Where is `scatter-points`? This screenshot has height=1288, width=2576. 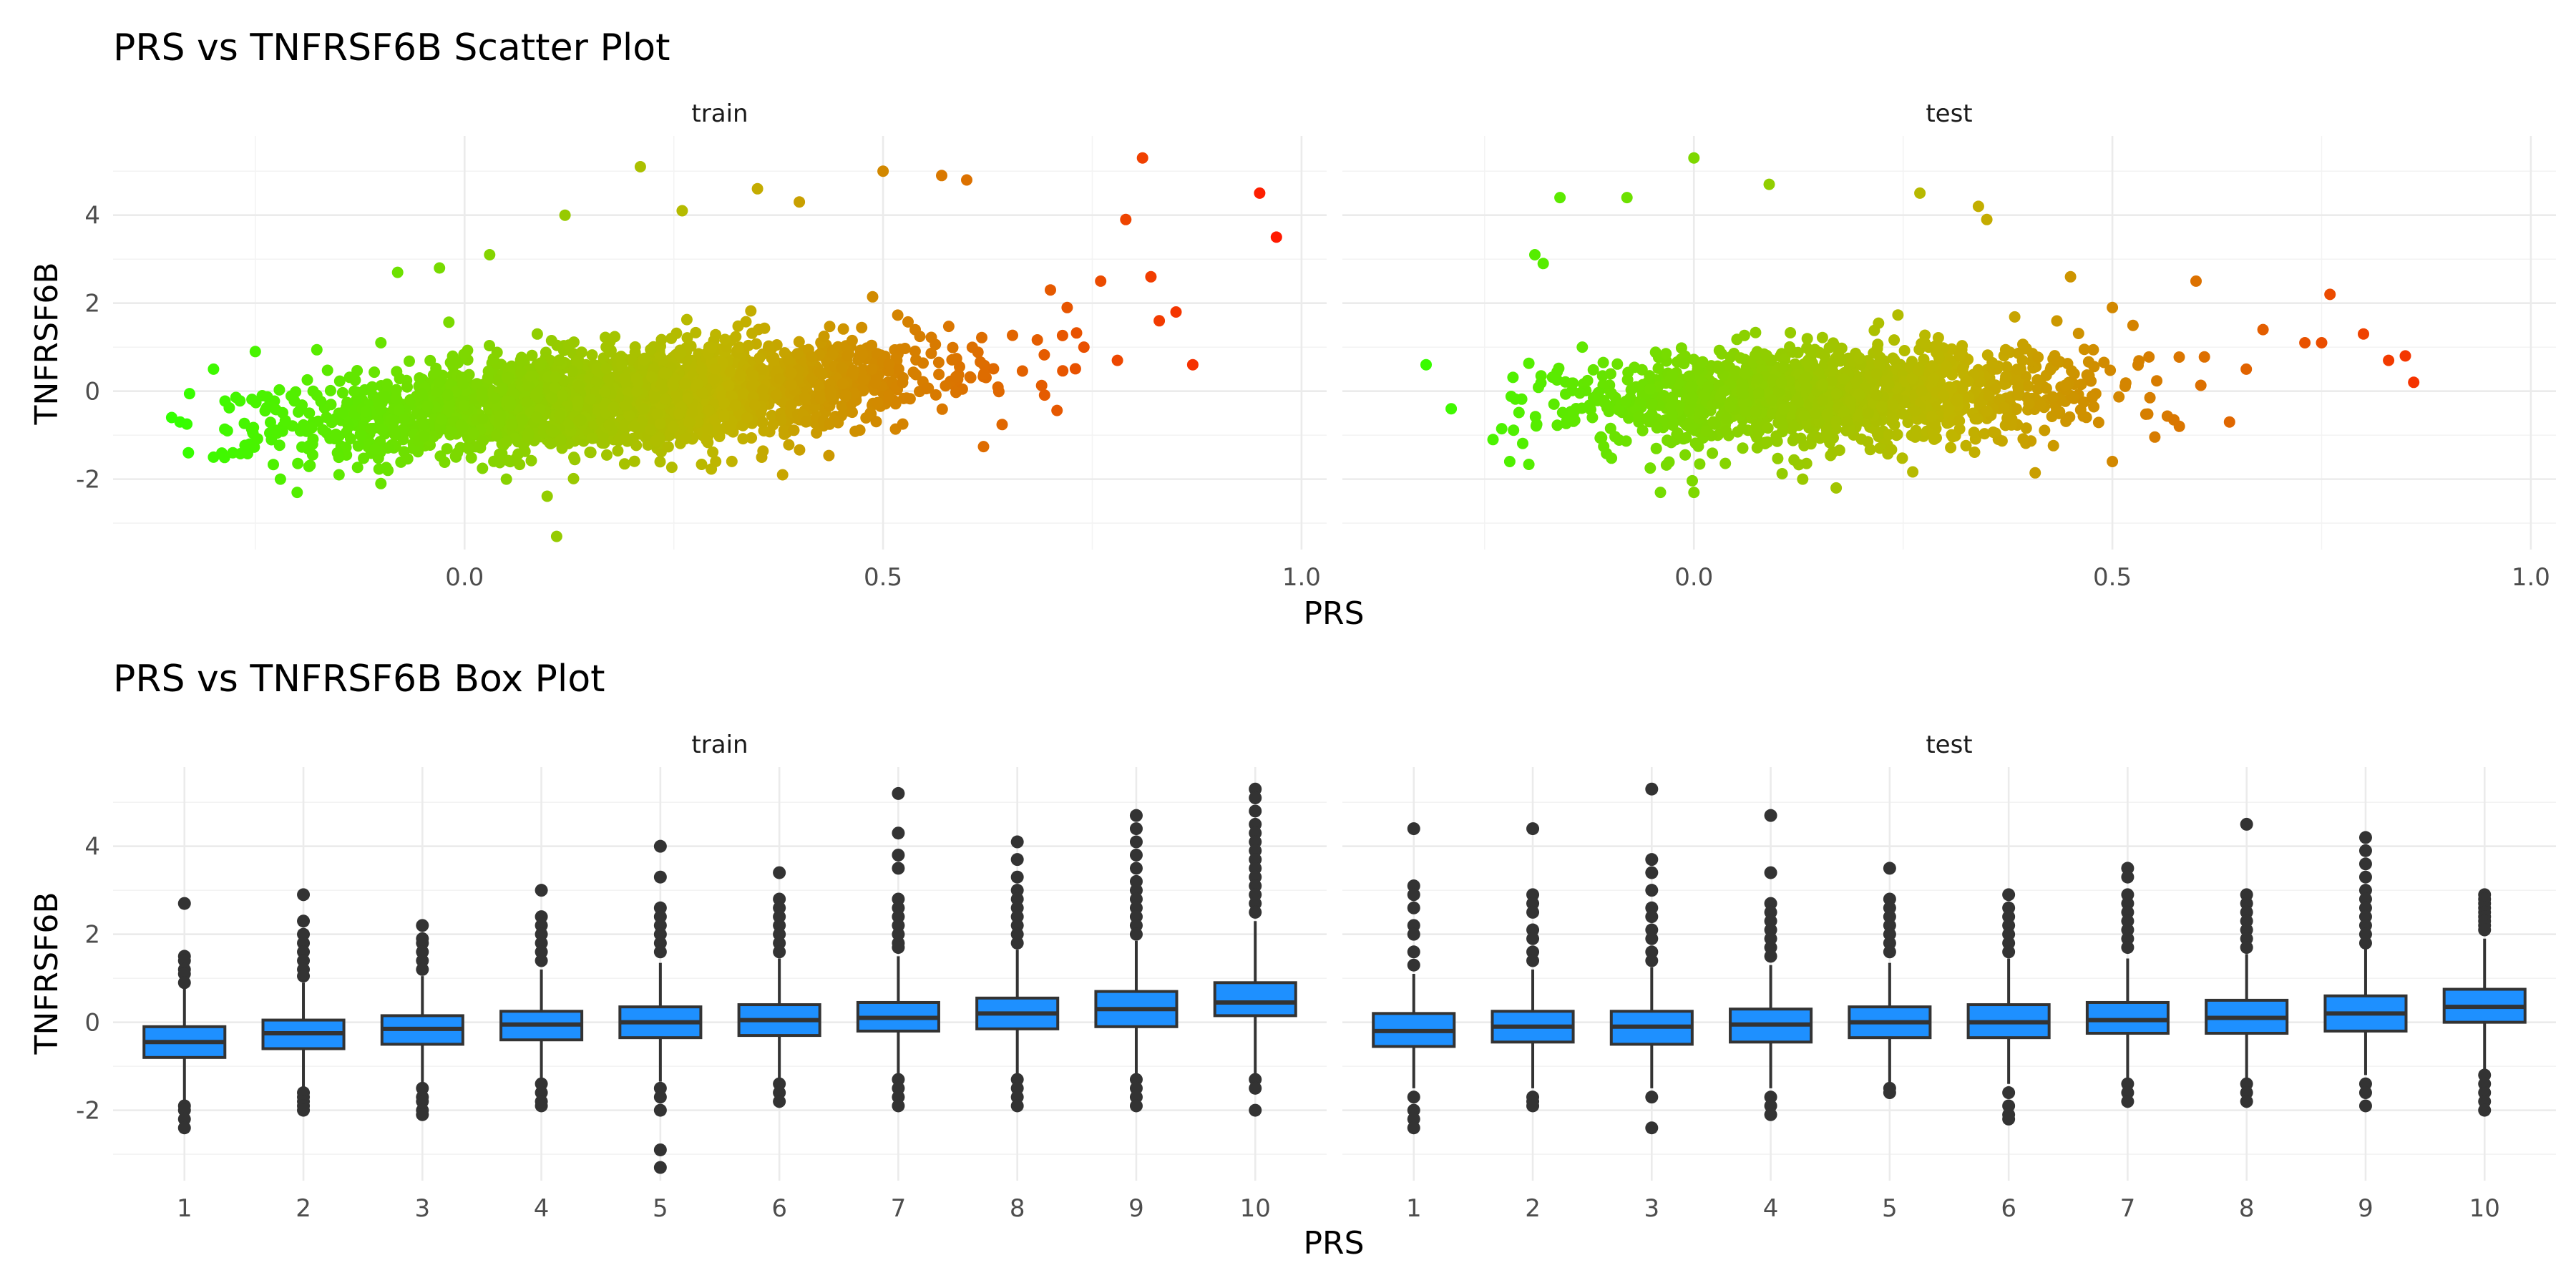 scatter-points is located at coordinates (1920, 325).